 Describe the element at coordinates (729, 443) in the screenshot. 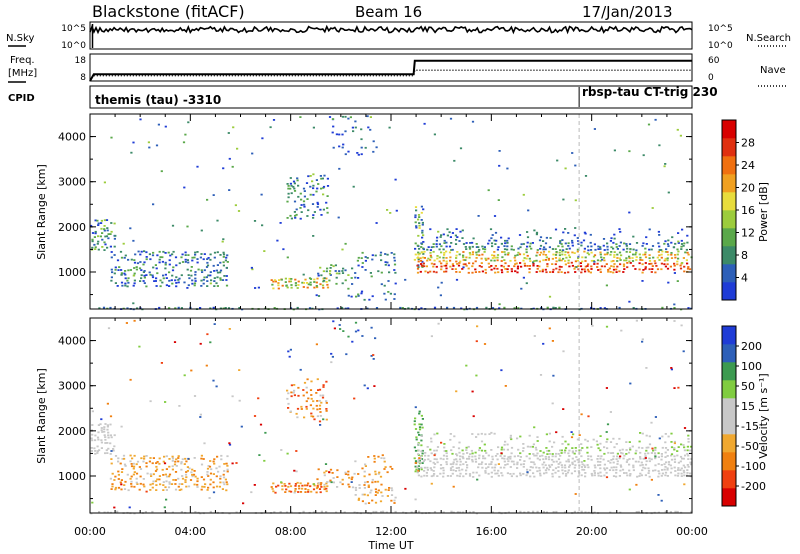

I see `colorbar-segment` at that location.